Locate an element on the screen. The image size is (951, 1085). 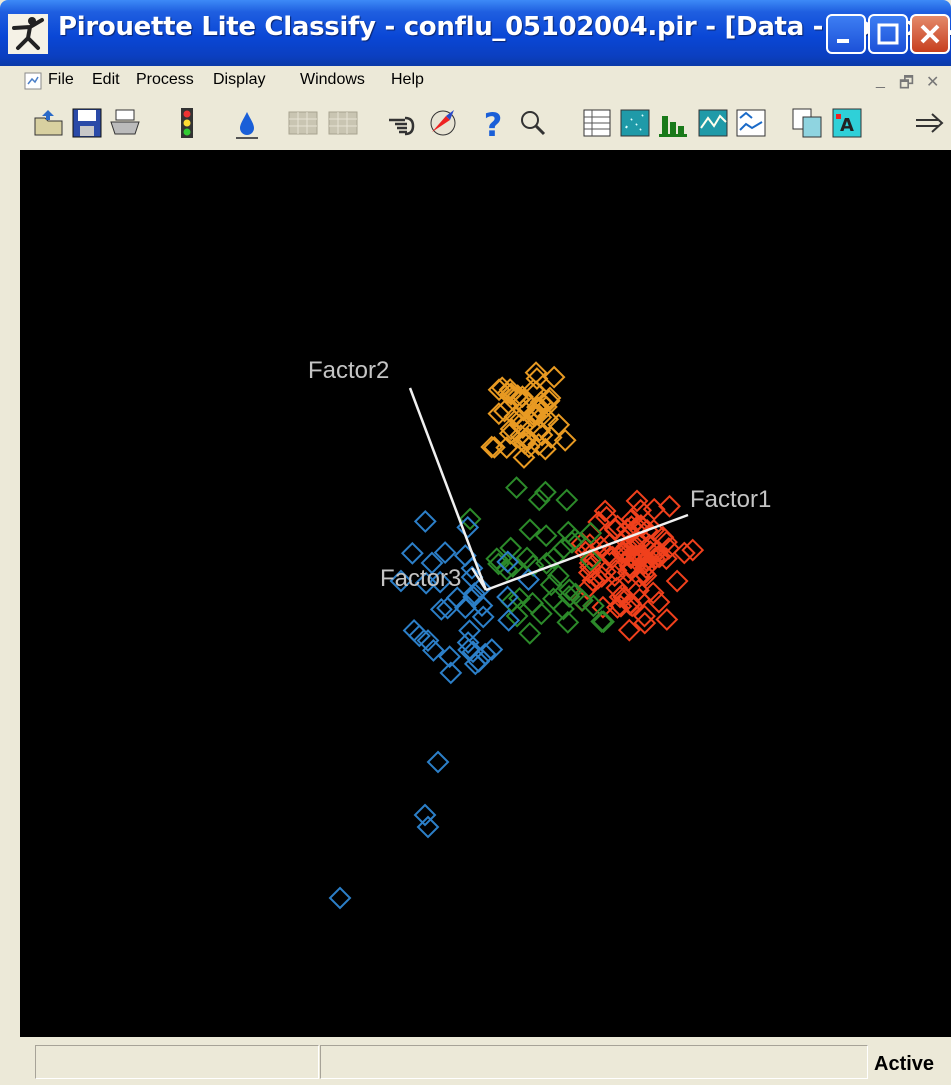
document-icon is located at coordinates (33, 81).